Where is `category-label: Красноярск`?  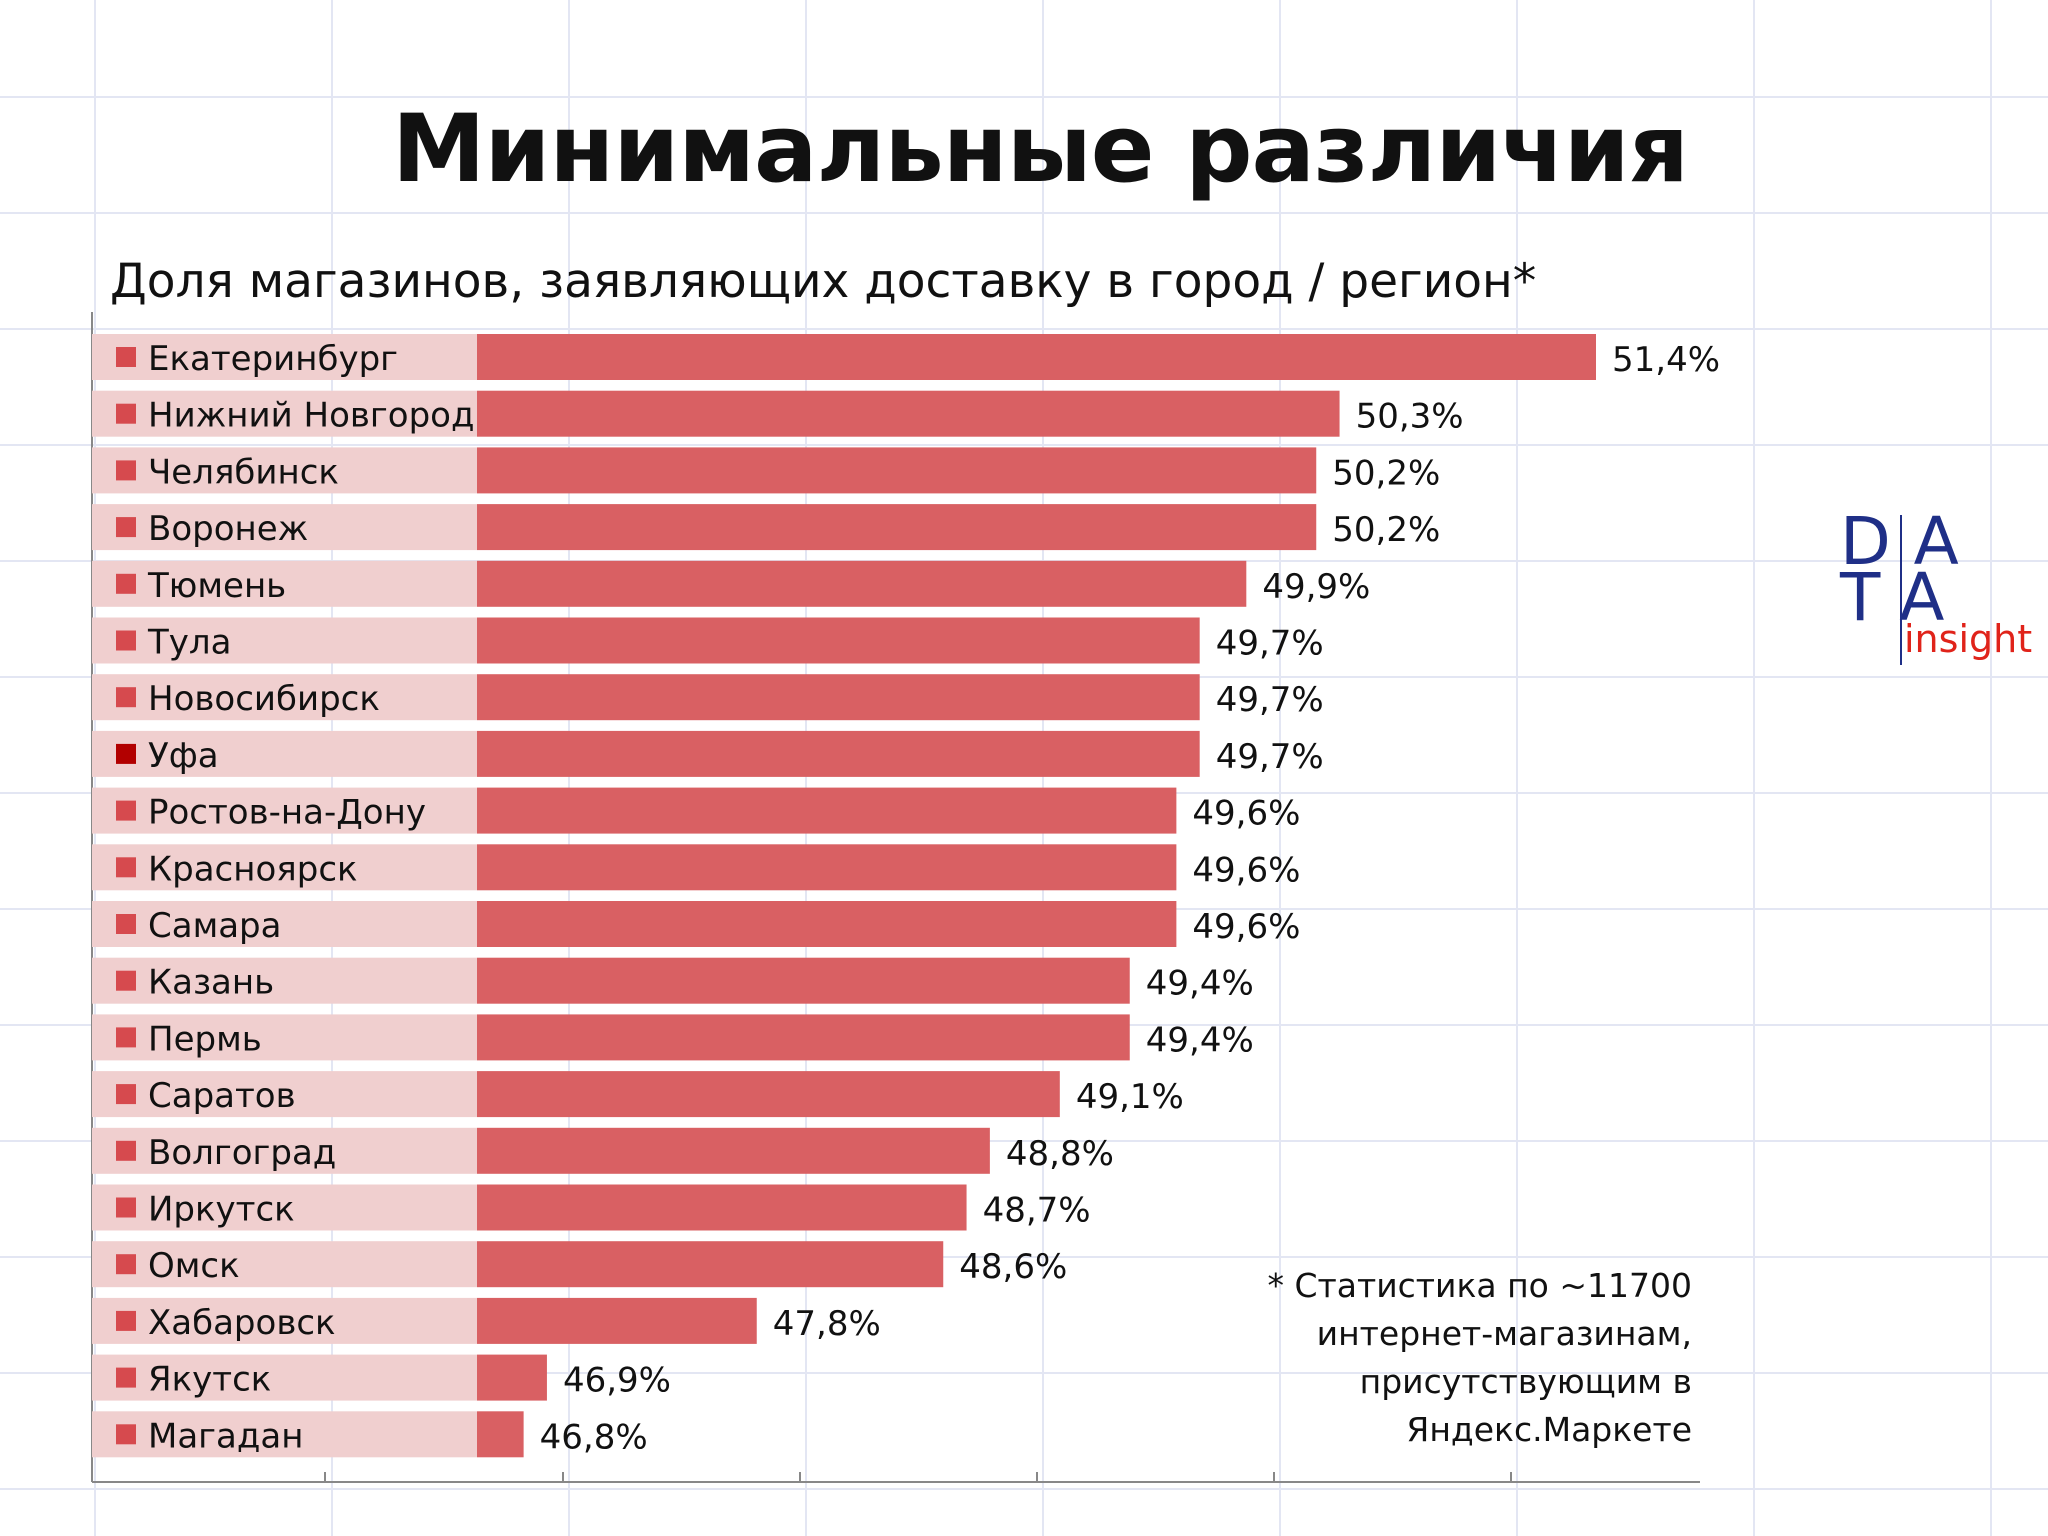
category-label: Красноярск is located at coordinates (253, 869).